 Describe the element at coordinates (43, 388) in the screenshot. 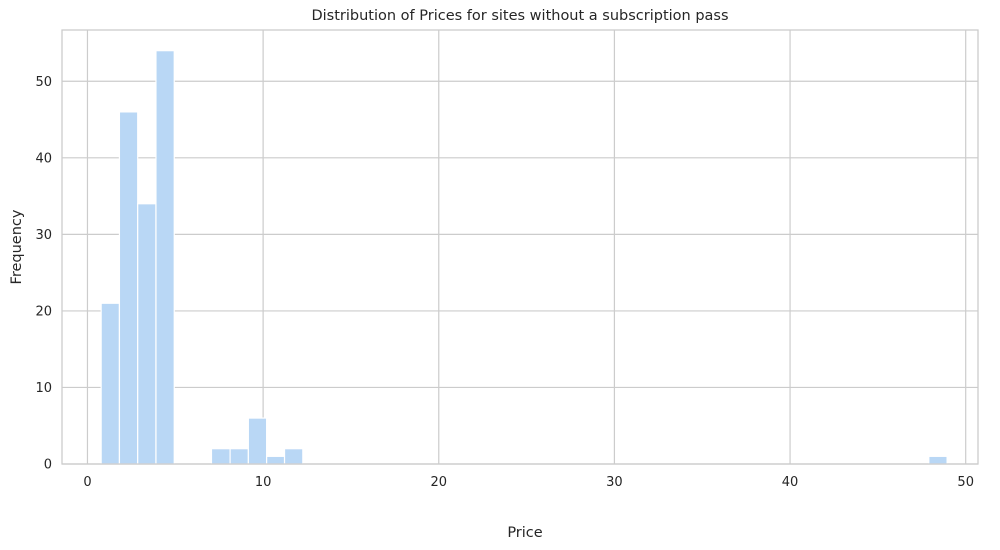

I see `y-tick-label: 10` at that location.